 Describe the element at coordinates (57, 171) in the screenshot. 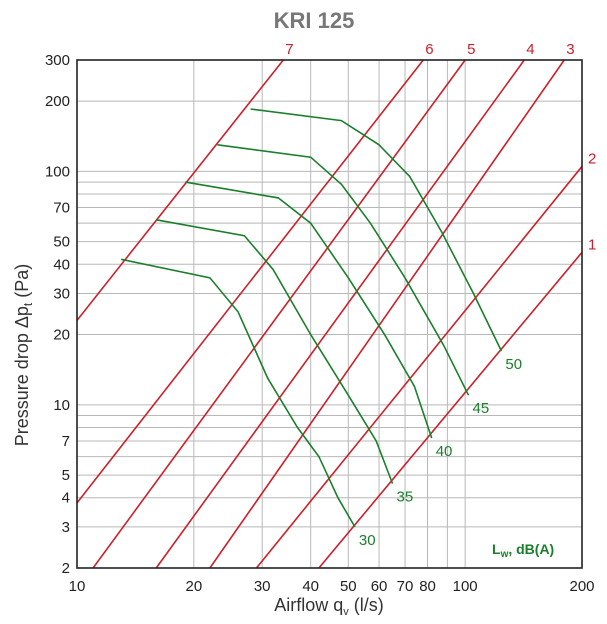

I see `y-tick-label: 100` at that location.